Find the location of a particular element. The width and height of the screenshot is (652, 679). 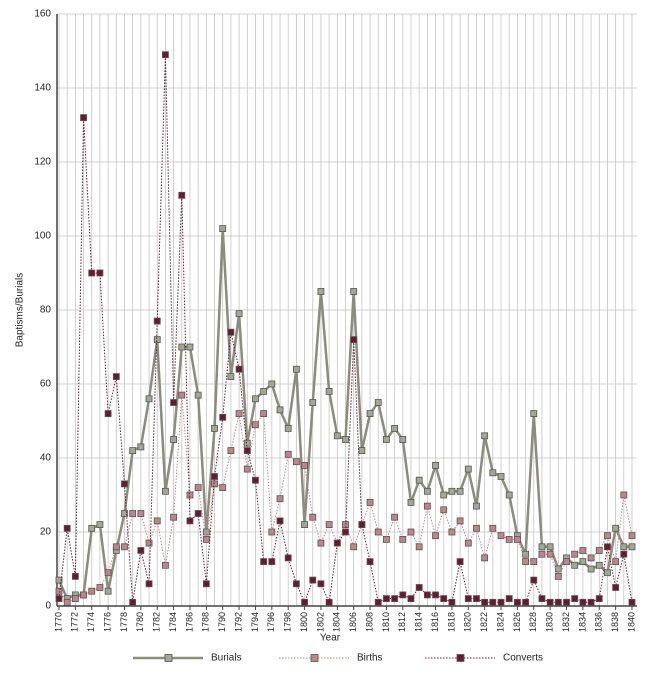

y-tick-label: 0 is located at coordinates (48, 606).